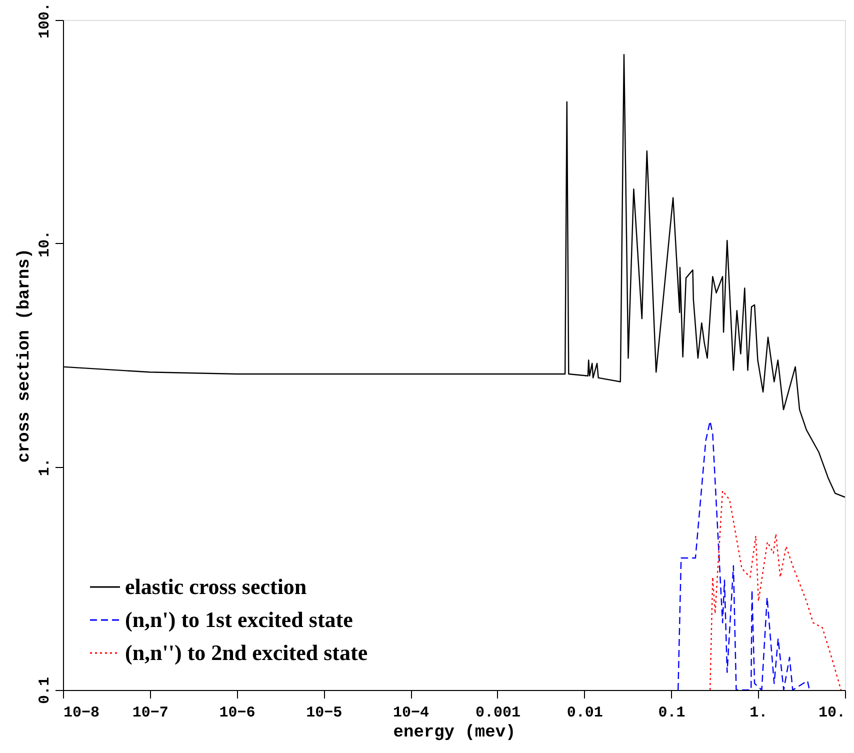  What do you see at coordinates (45, 690) in the screenshot?
I see `y-tick-label: 0.1` at bounding box center [45, 690].